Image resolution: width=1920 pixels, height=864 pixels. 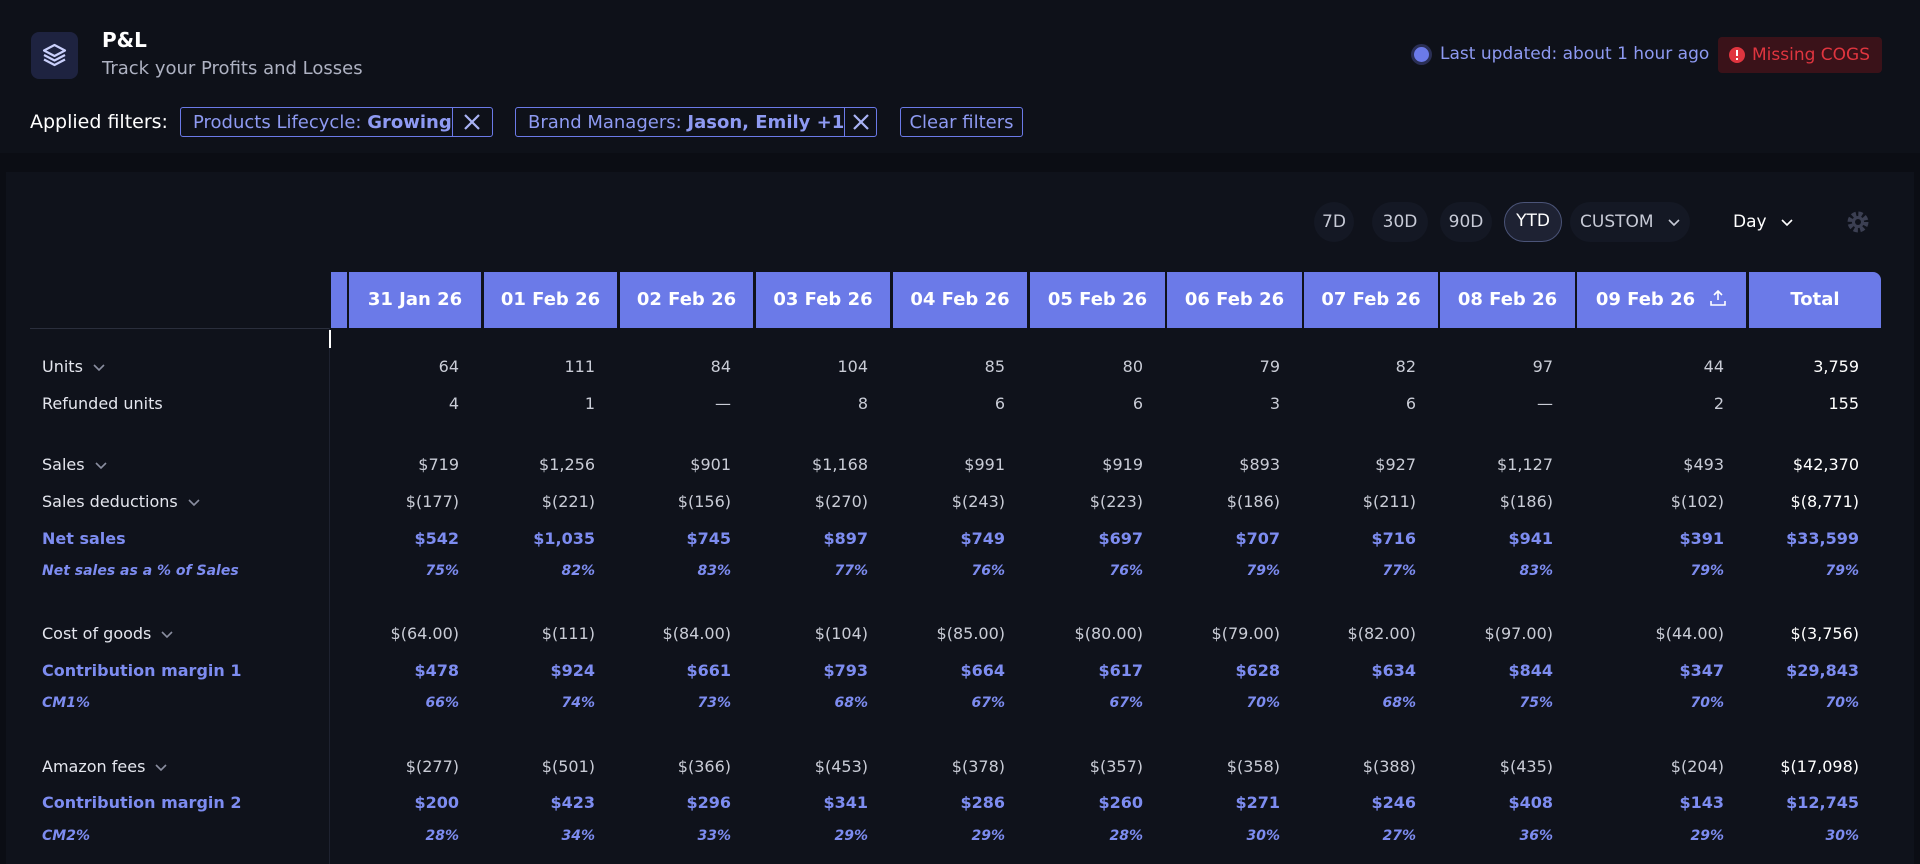 What do you see at coordinates (1718, 403) in the screenshot?
I see `cell: 2` at bounding box center [1718, 403].